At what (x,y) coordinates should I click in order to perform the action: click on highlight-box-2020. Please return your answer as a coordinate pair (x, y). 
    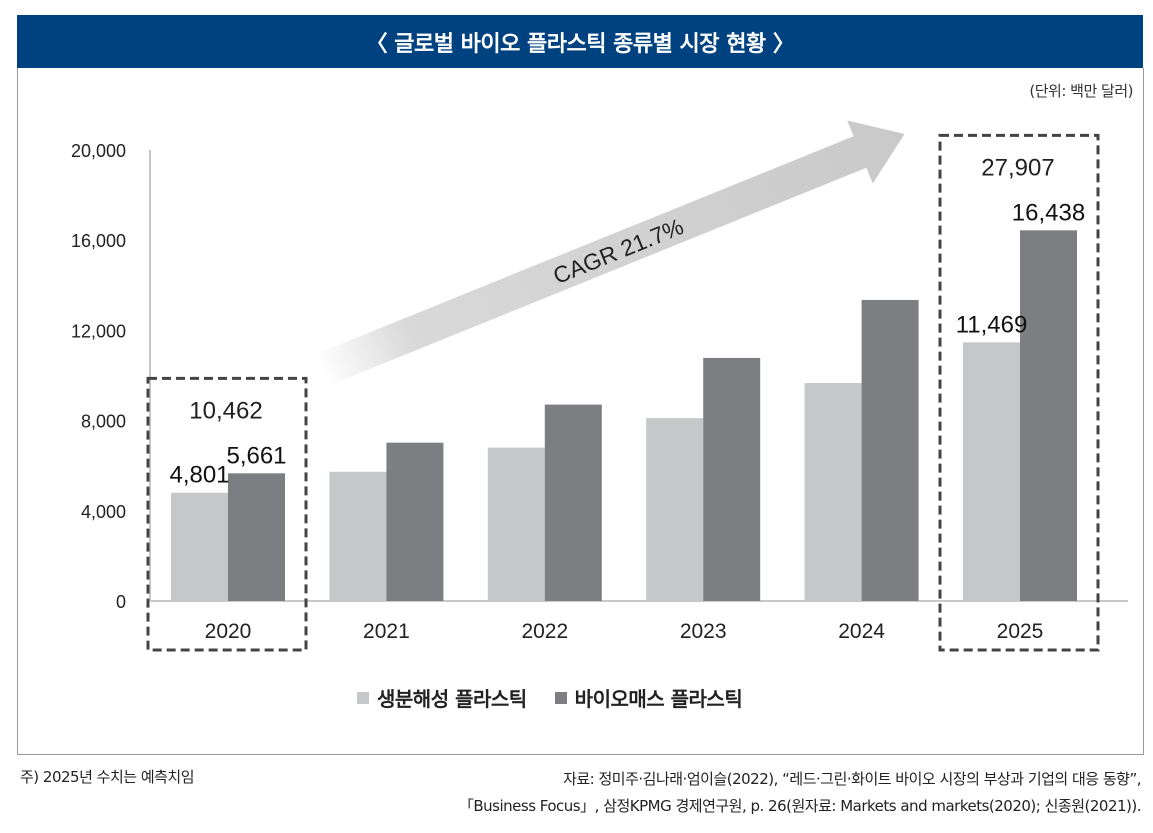
    Looking at the image, I should click on (227, 514).